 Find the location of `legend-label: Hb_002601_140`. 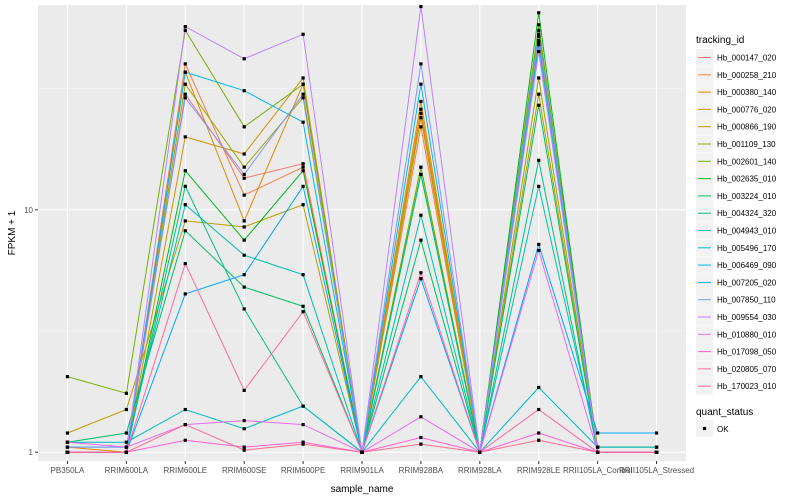

legend-label: Hb_002601_140 is located at coordinates (747, 161).